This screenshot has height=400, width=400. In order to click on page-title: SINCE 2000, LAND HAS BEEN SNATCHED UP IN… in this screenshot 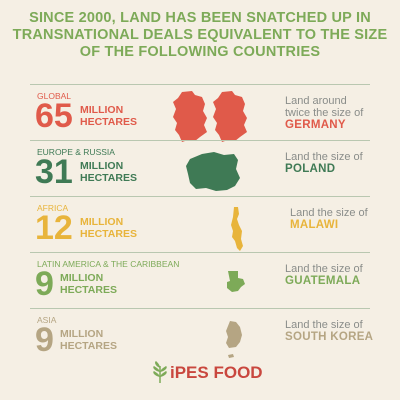, I will do `click(200, 35)`.